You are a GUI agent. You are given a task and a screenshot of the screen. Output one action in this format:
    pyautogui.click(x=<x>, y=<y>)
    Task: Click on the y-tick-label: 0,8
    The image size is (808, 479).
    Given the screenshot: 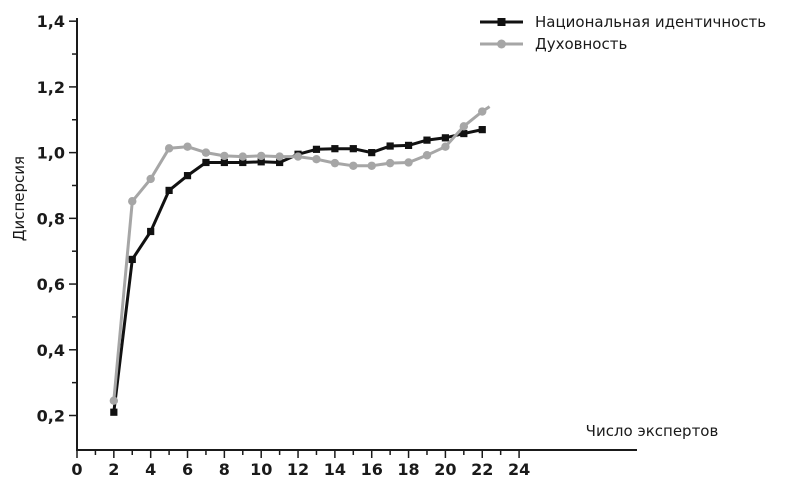 What is the action you would take?
    pyautogui.click(x=51, y=218)
    